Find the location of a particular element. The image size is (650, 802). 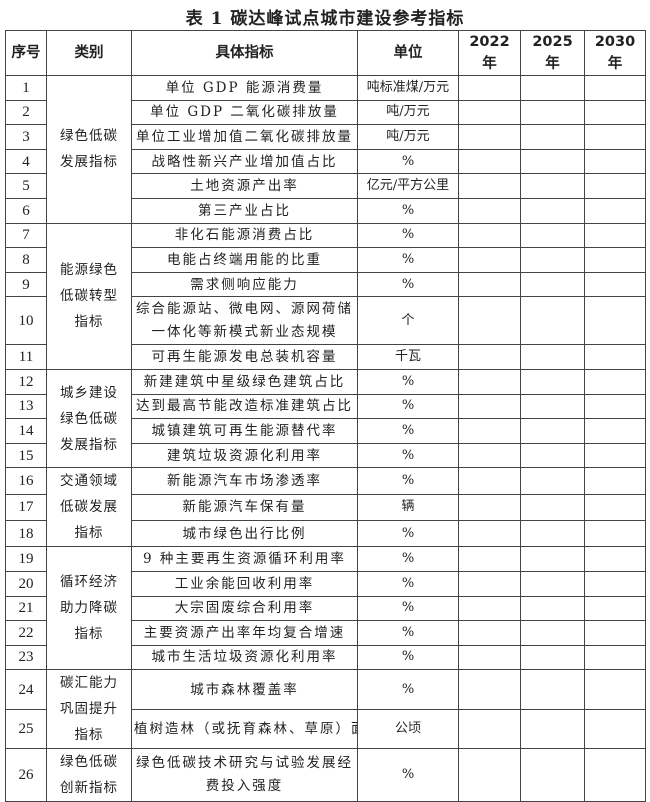

row-index: 16 is located at coordinates (26, 481).